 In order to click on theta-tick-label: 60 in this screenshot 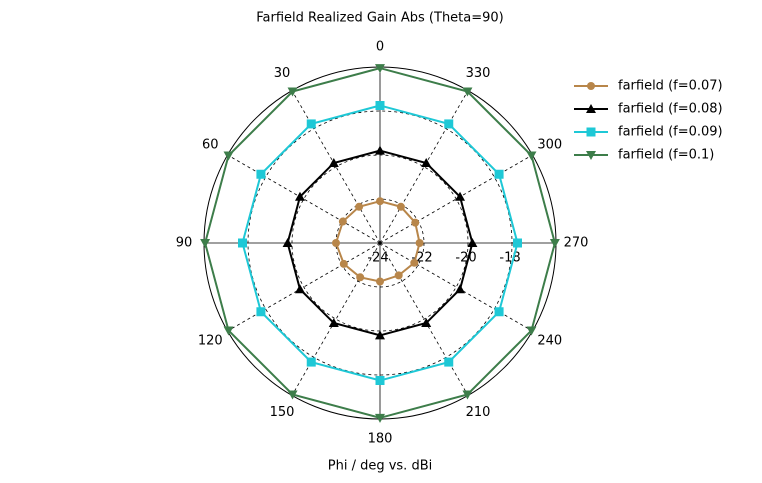, I will do `click(210, 145)`.